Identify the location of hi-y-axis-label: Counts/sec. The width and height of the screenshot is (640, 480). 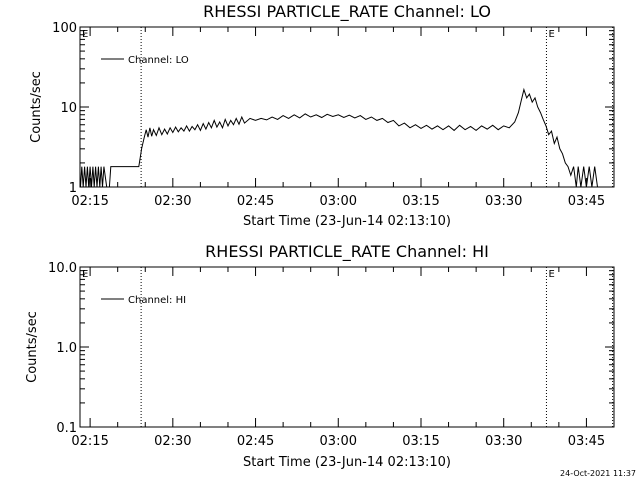
(32, 347).